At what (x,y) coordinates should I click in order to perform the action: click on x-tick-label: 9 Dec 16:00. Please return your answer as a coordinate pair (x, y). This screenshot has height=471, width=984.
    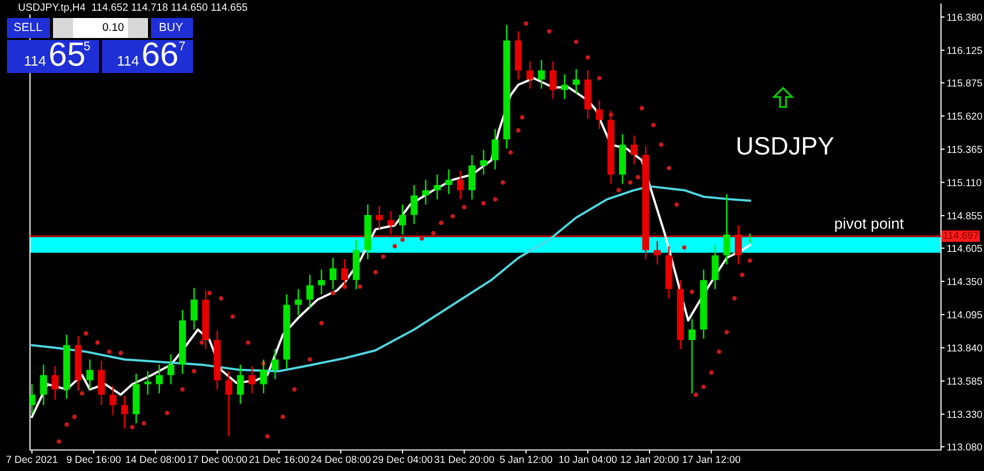
    Looking at the image, I should click on (93, 460).